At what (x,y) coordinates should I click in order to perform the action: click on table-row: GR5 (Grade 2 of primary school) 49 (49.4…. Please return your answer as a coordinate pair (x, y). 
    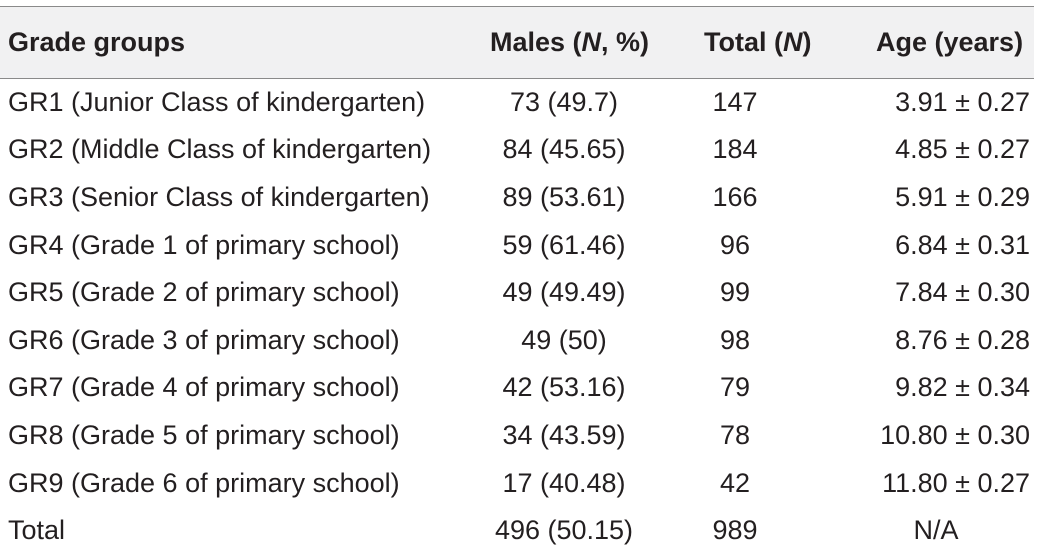
    Looking at the image, I should click on (517, 293).